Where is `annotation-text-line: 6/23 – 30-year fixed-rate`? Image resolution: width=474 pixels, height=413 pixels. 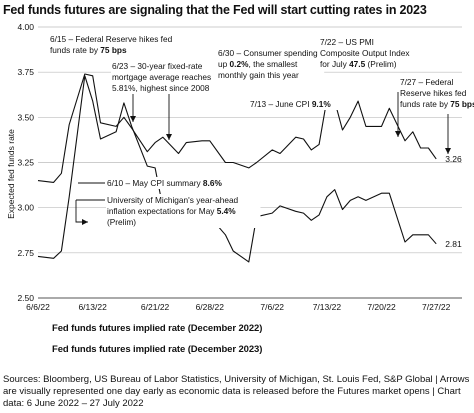 annotation-text-line: 6/23 – 30-year fixed-rate is located at coordinates (157, 66).